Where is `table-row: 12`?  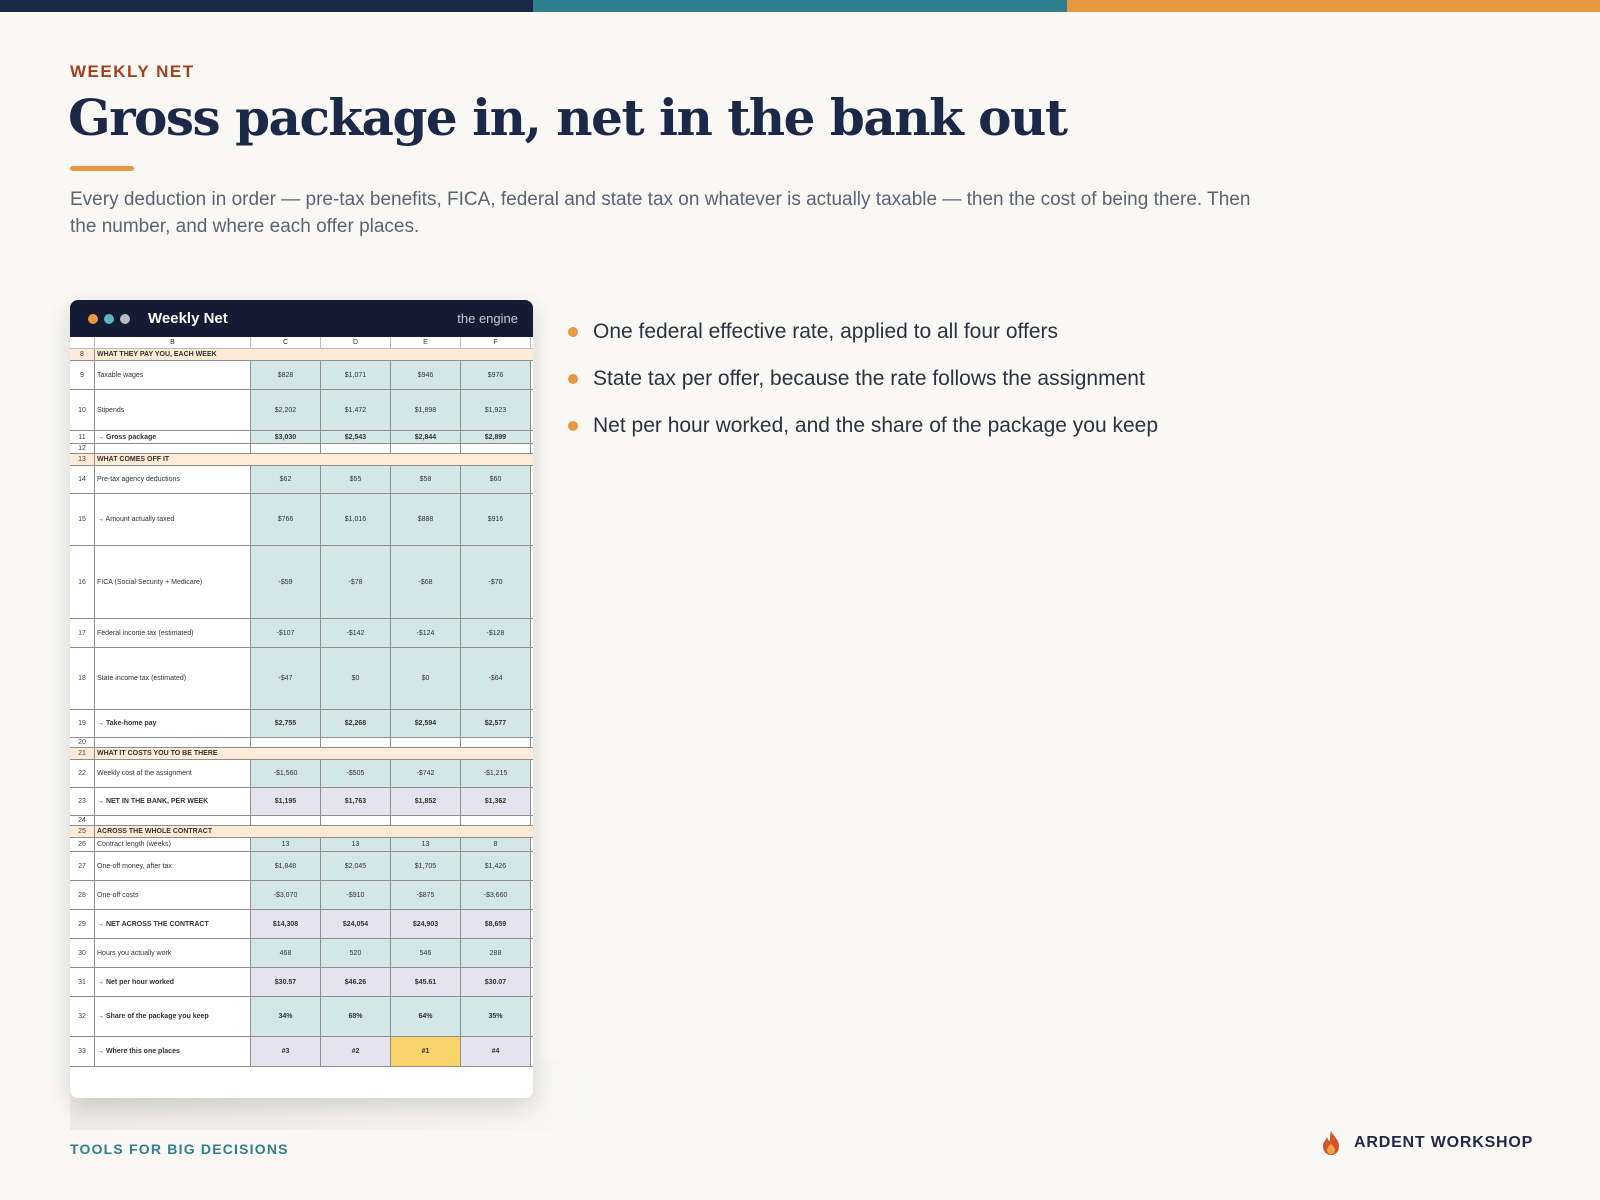
table-row: 12 is located at coordinates (301, 449).